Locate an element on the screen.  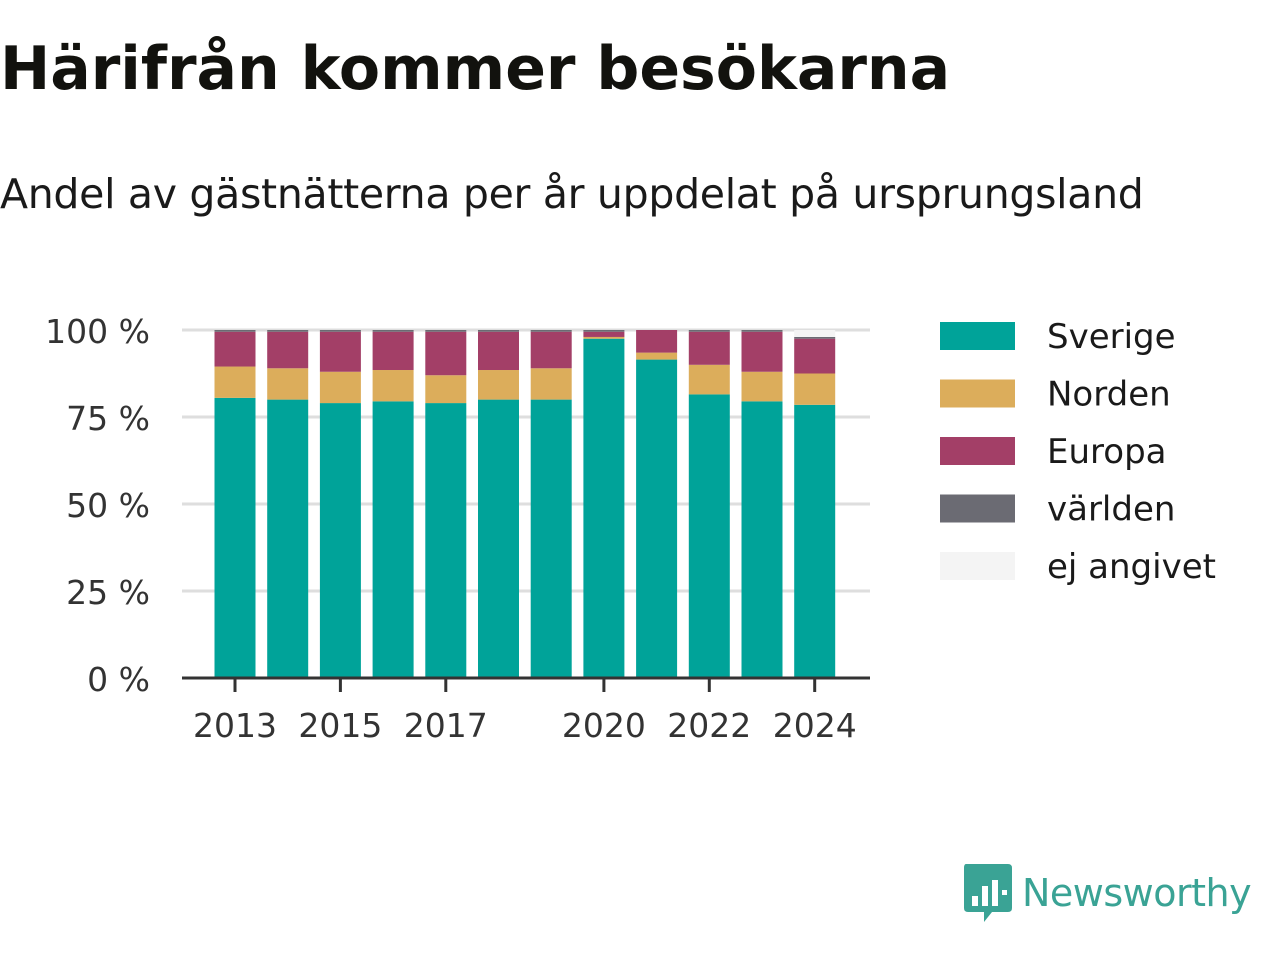
y-tick-label: 0 % is located at coordinates (118, 679).